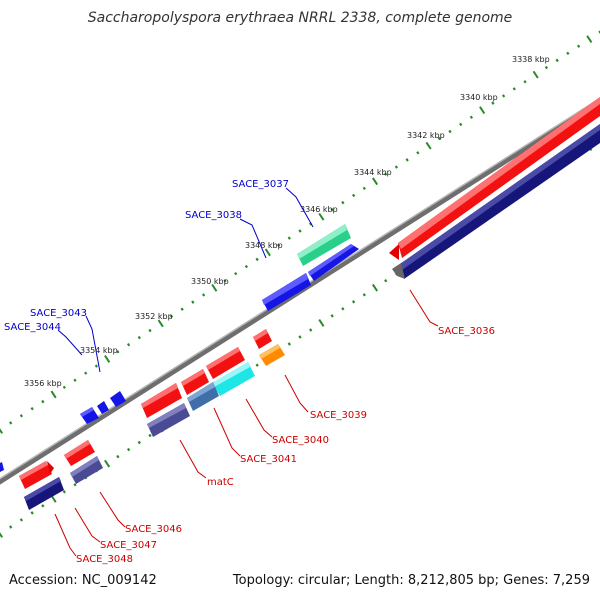 The height and width of the screenshot is (600, 600). I want to click on label-sace-3037: SACE_3037, so click(260, 184).